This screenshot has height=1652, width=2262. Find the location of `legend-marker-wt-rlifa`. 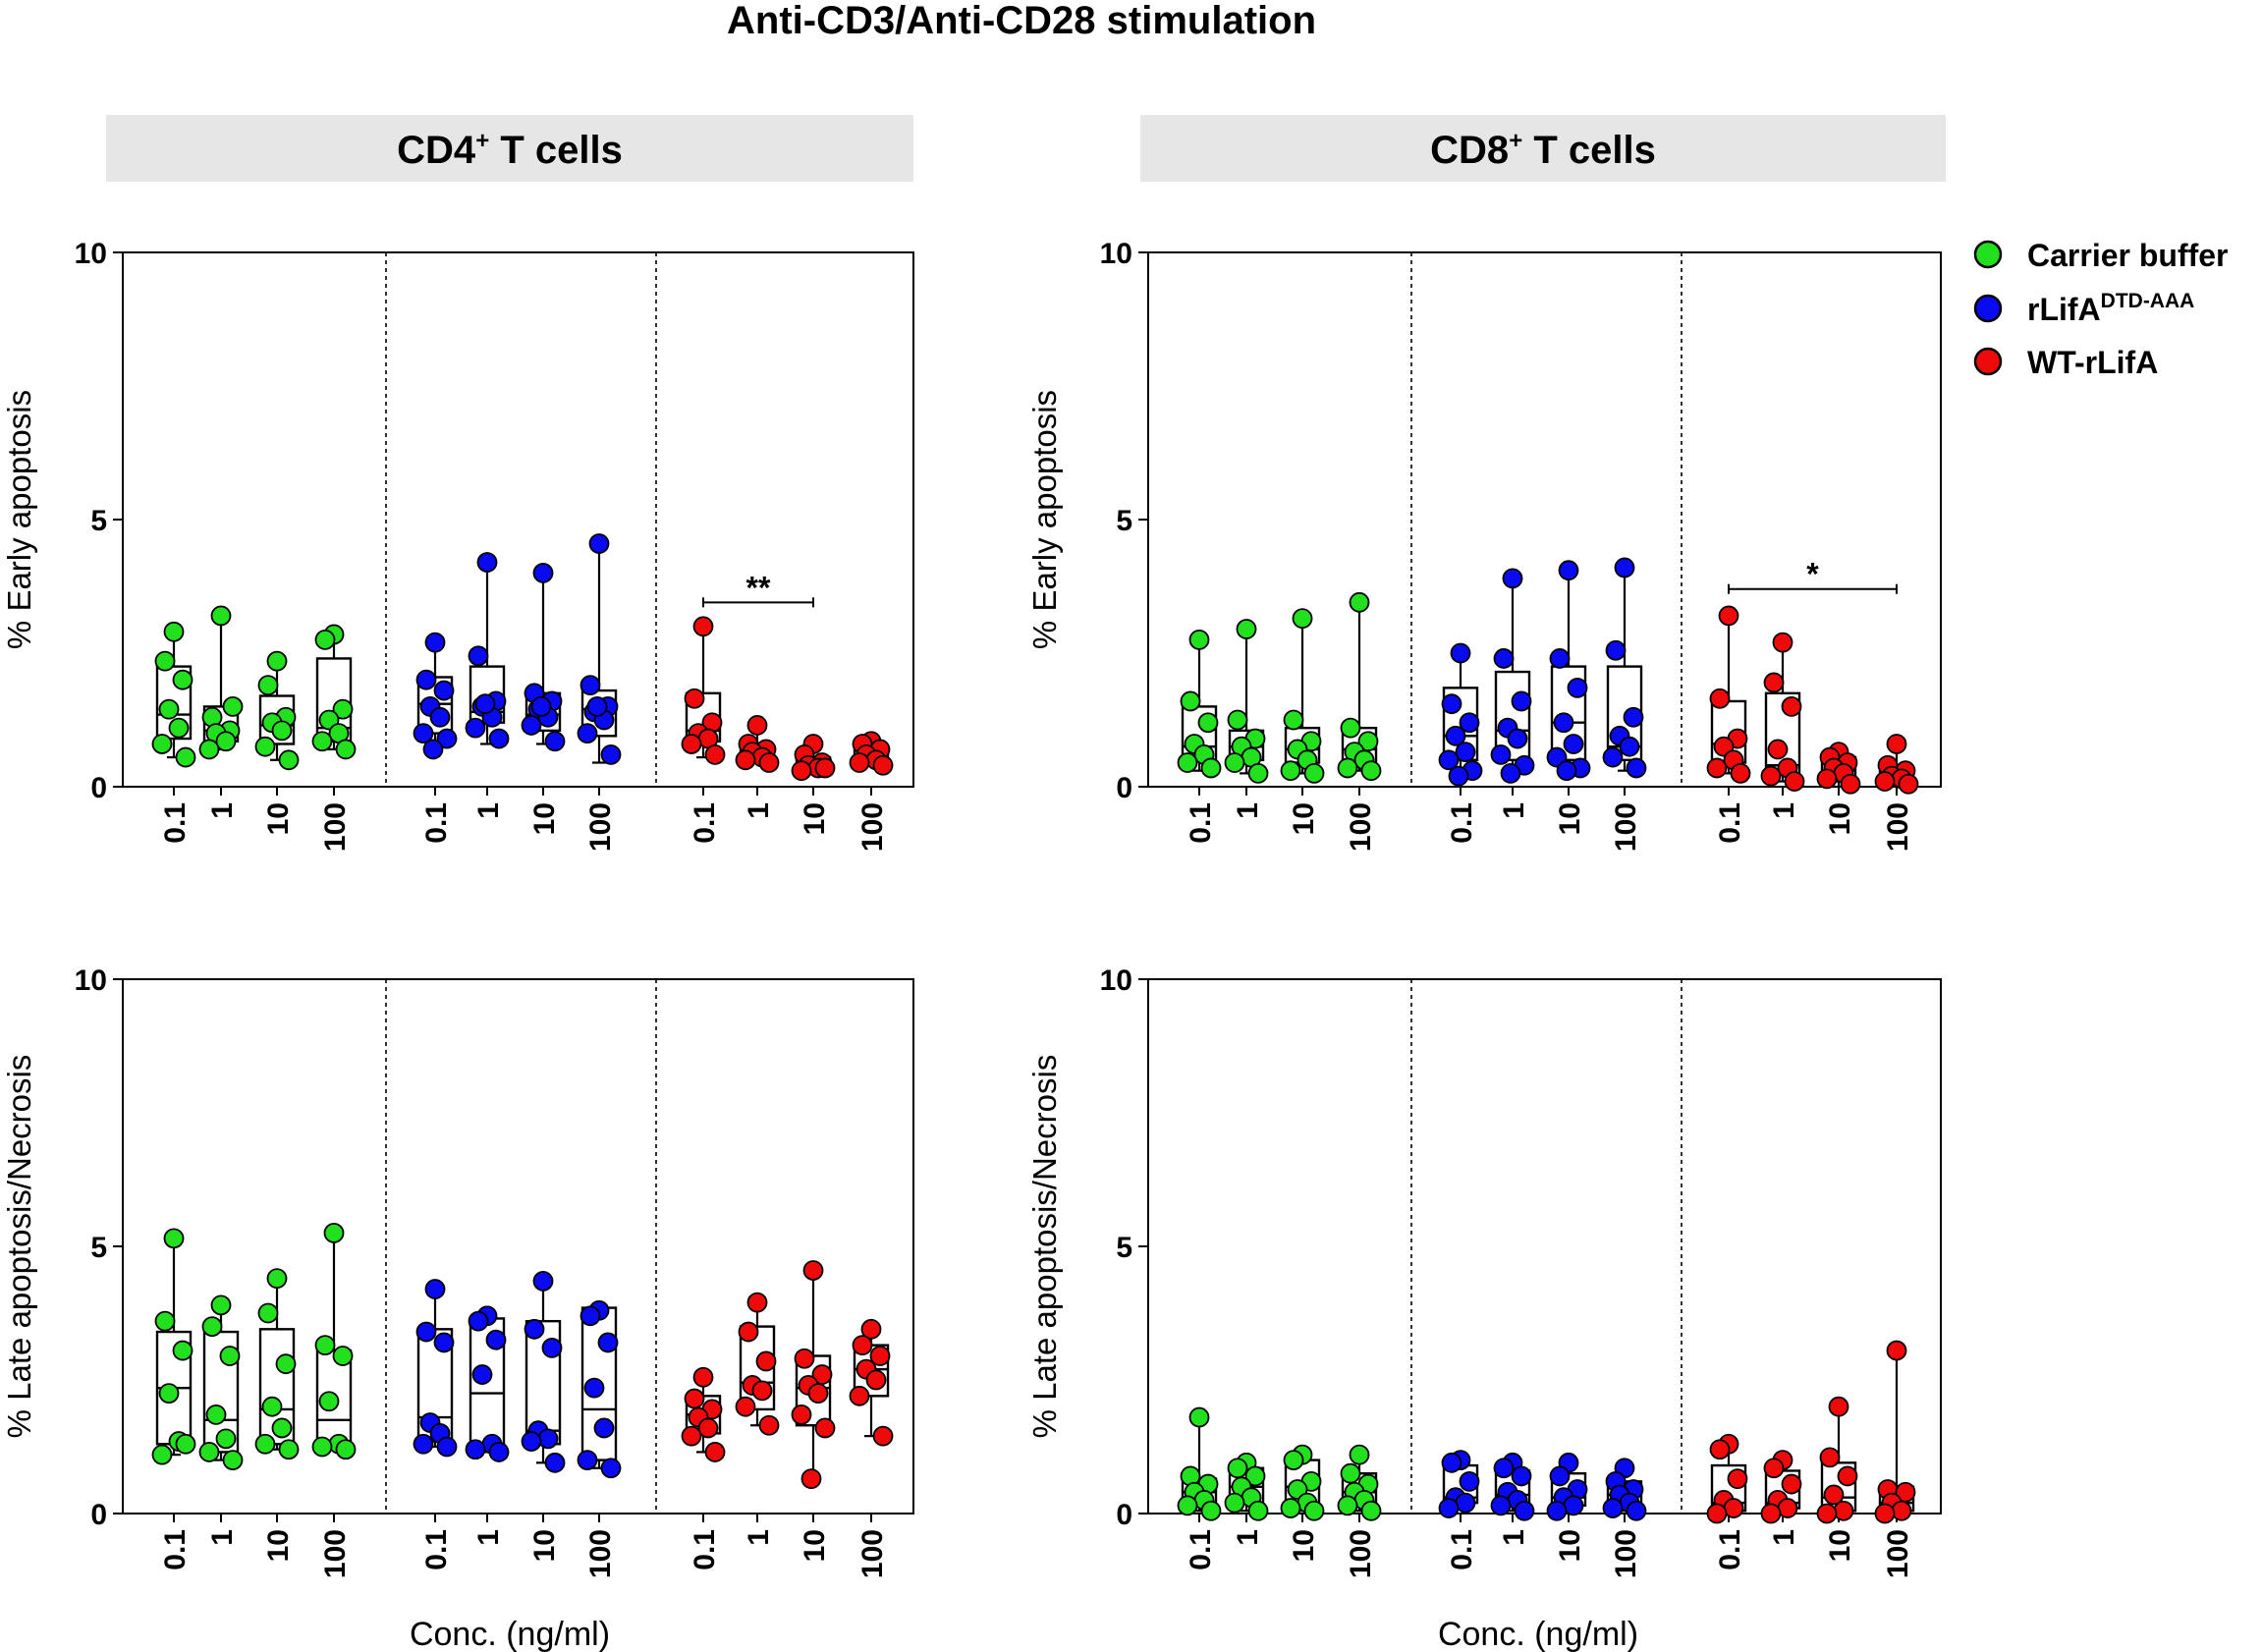

legend-marker-wt-rlifa is located at coordinates (1988, 361).